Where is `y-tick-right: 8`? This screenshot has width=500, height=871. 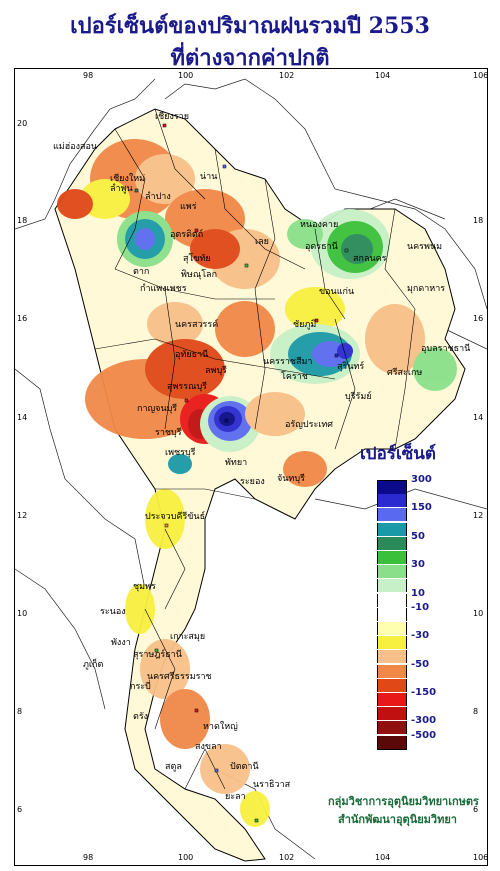 y-tick-right: 8 is located at coordinates (476, 711).